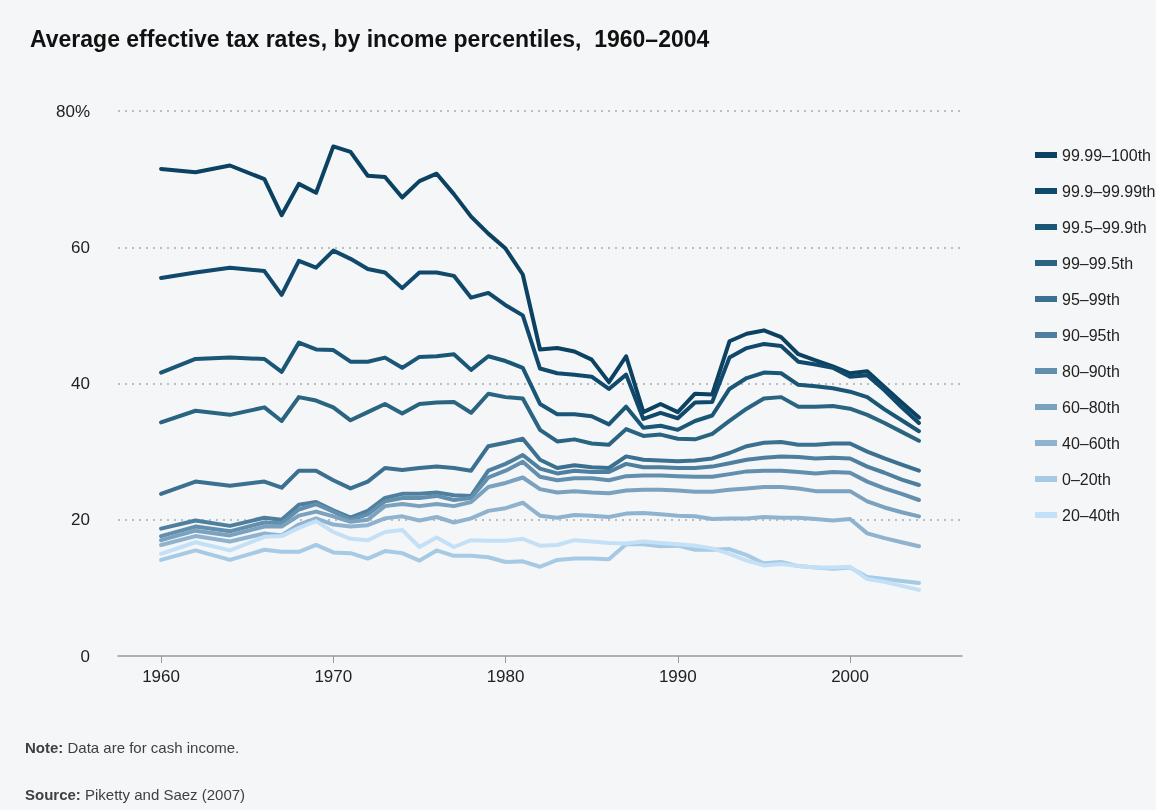  What do you see at coordinates (1106, 155) in the screenshot?
I see `legend-label: 99.99–100th` at bounding box center [1106, 155].